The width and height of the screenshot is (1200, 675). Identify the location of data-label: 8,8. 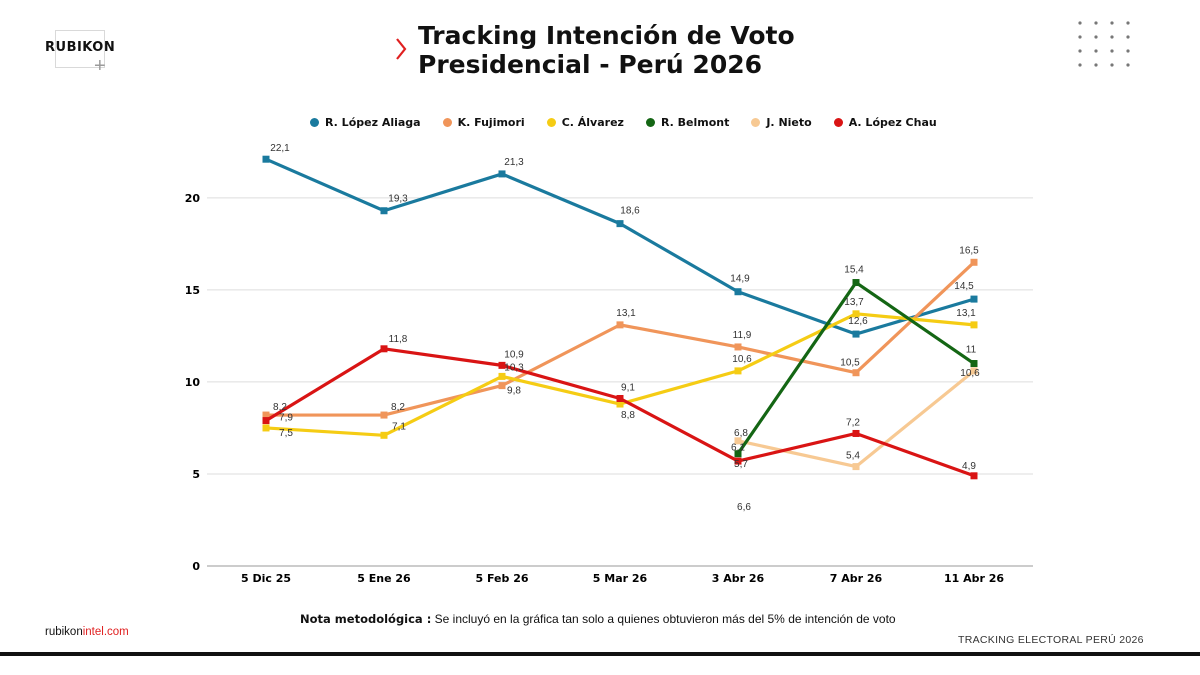
(628, 415).